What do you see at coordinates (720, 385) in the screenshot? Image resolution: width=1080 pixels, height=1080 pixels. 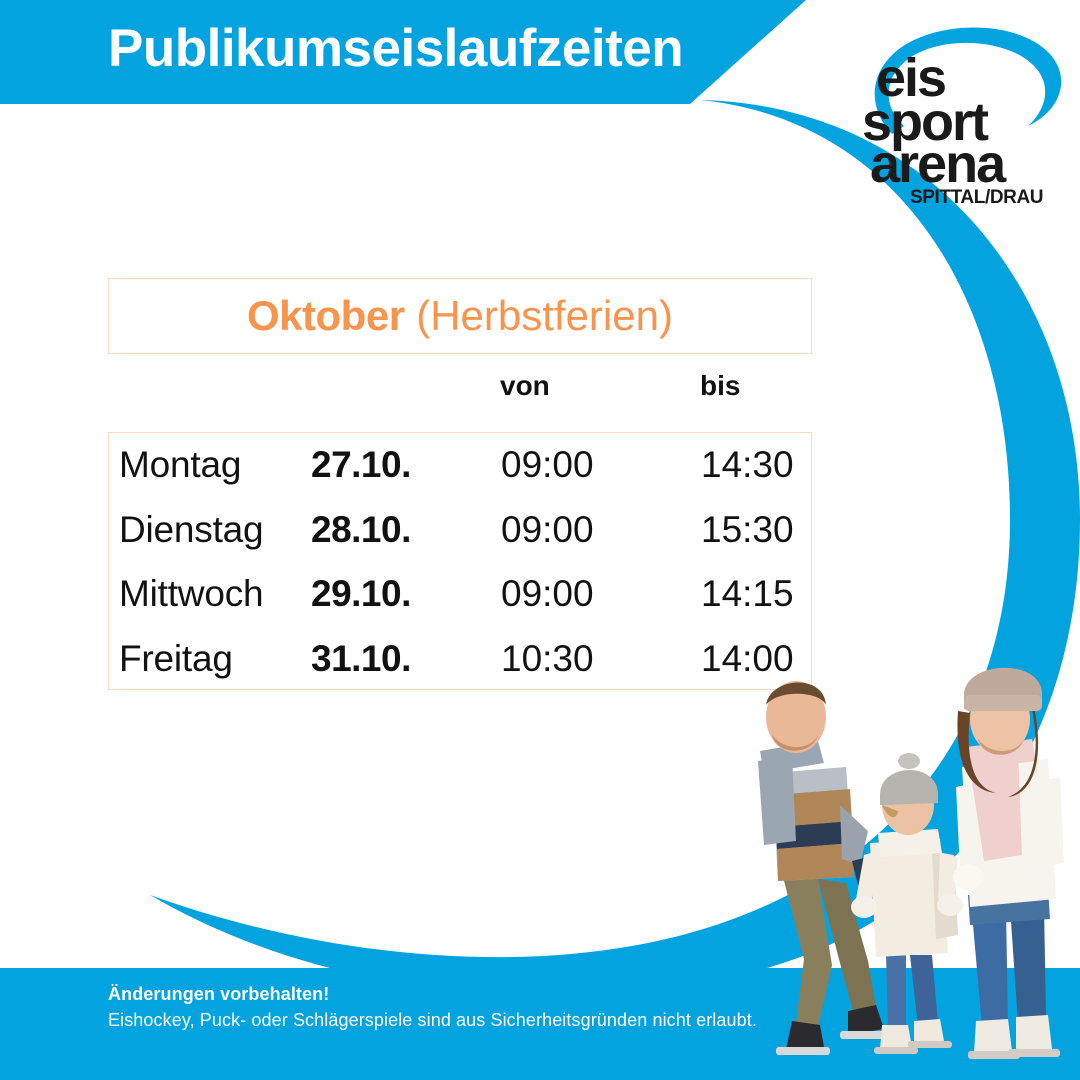 I see `column-header-to: bis` at bounding box center [720, 385].